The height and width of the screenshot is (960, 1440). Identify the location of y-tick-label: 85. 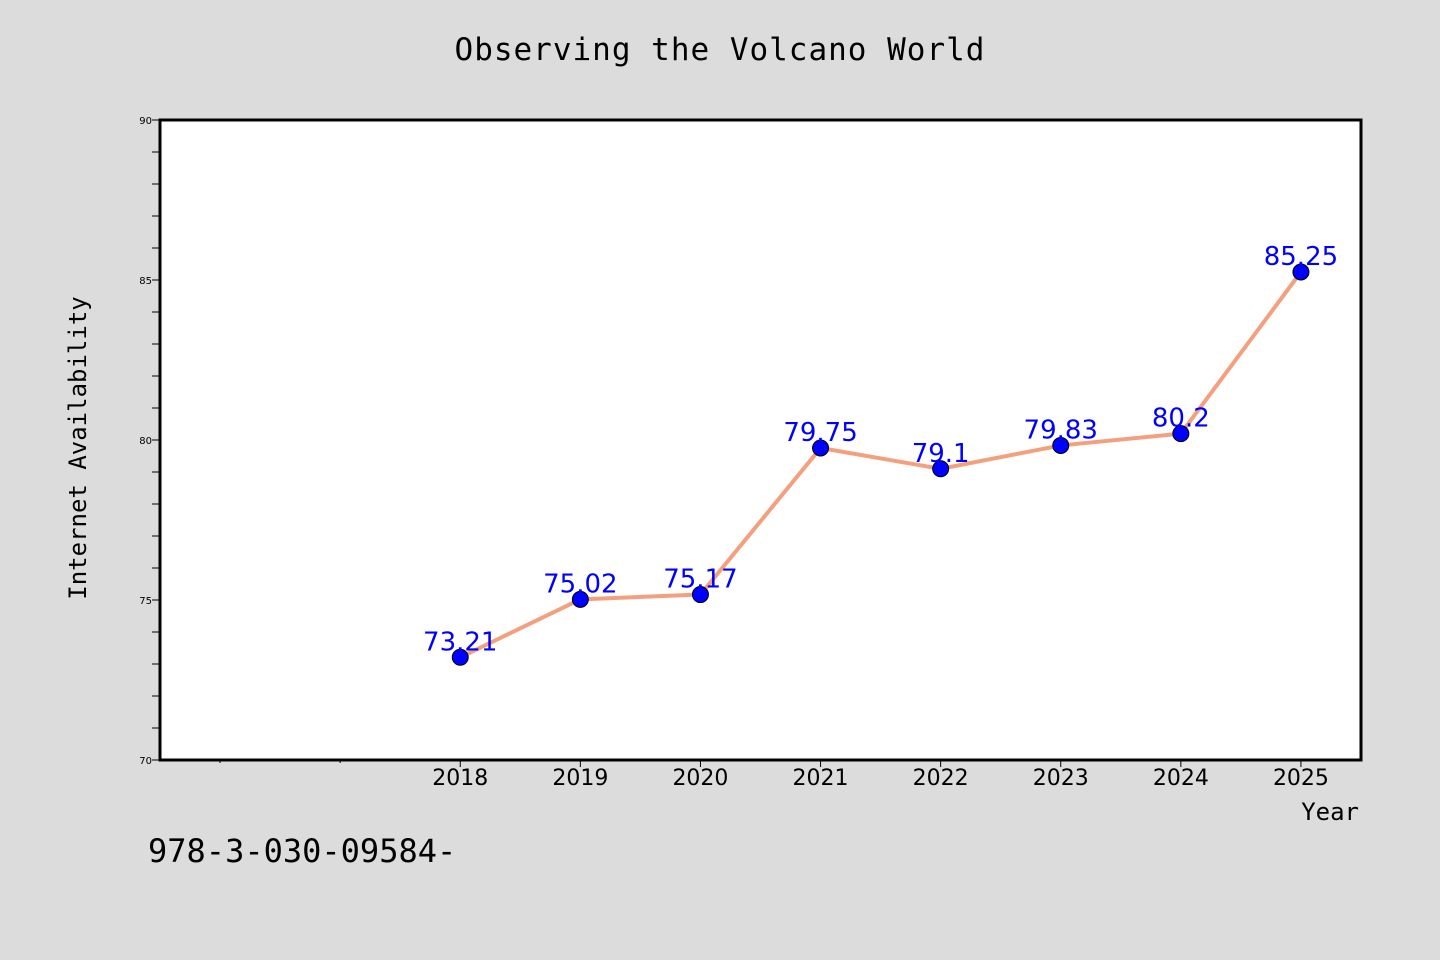
(145, 281).